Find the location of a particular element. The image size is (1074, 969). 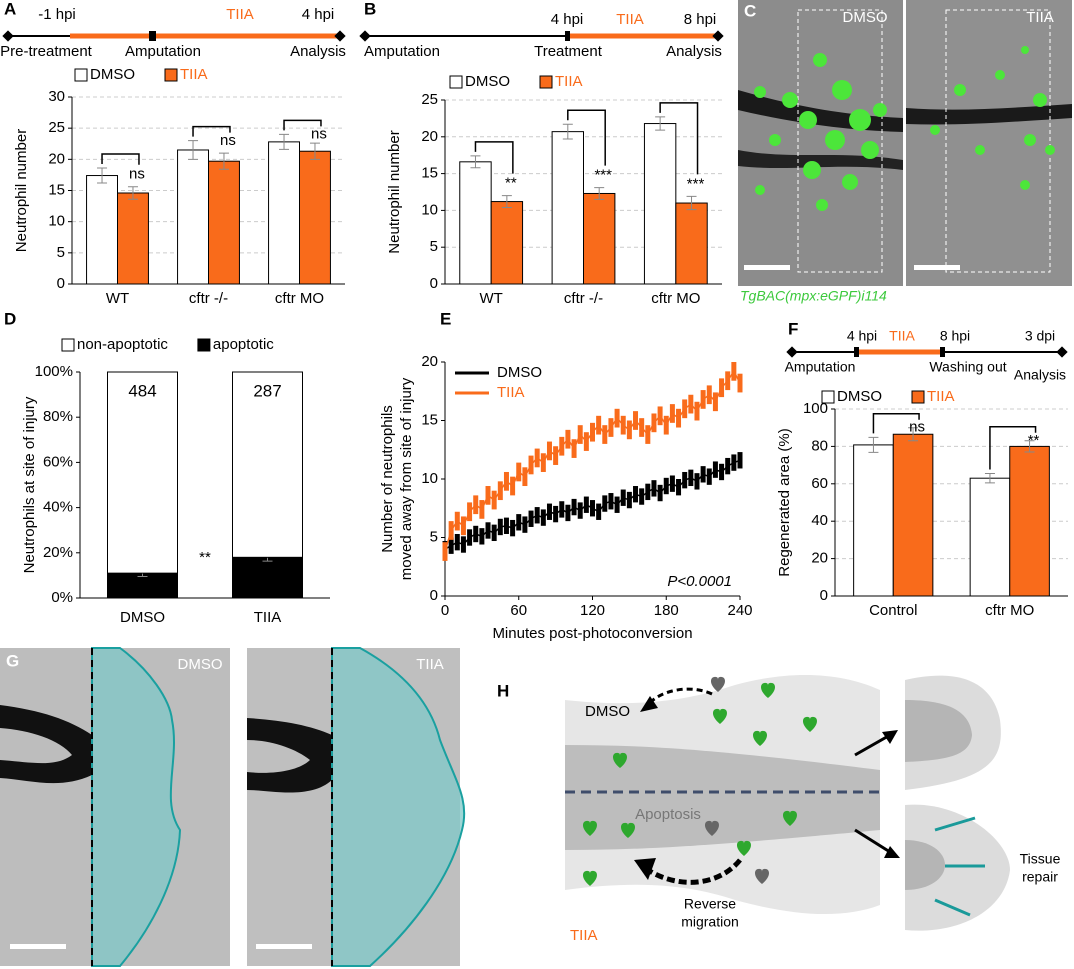

y-tick-label: 100 is located at coordinates (815, 408).